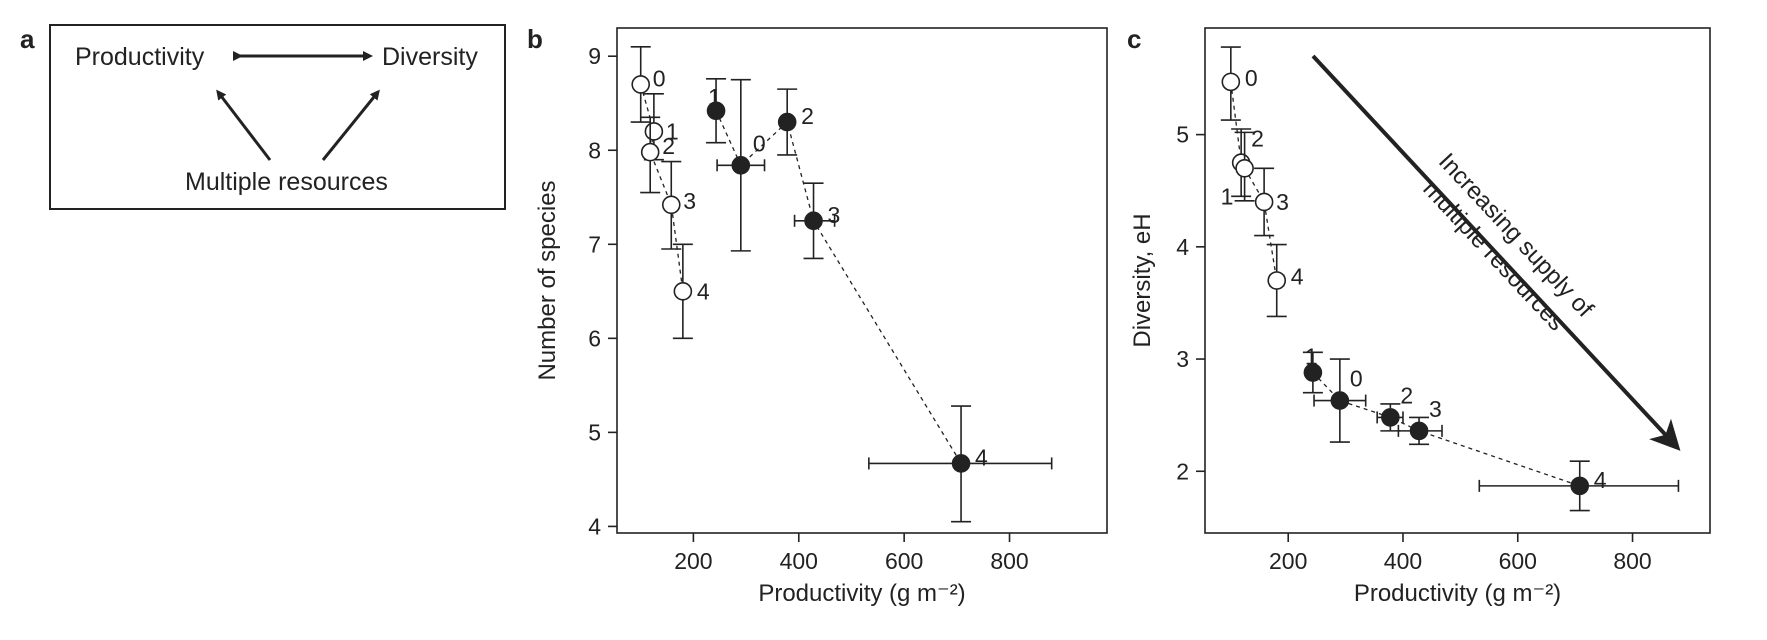  I want to click on arrow-to-diversity, so click(350, 125).